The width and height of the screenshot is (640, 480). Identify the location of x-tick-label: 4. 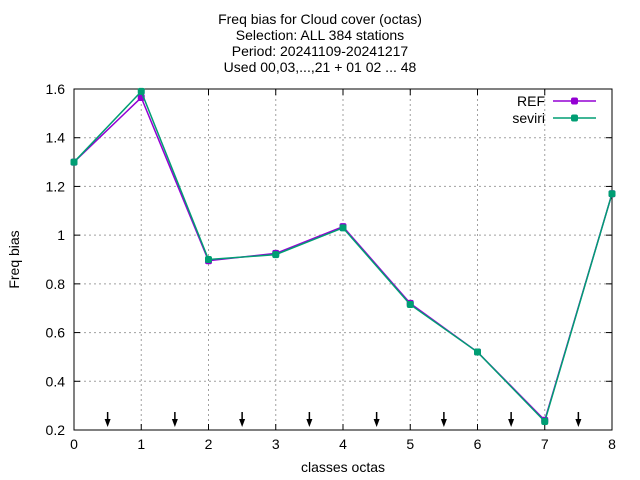
(343, 444).